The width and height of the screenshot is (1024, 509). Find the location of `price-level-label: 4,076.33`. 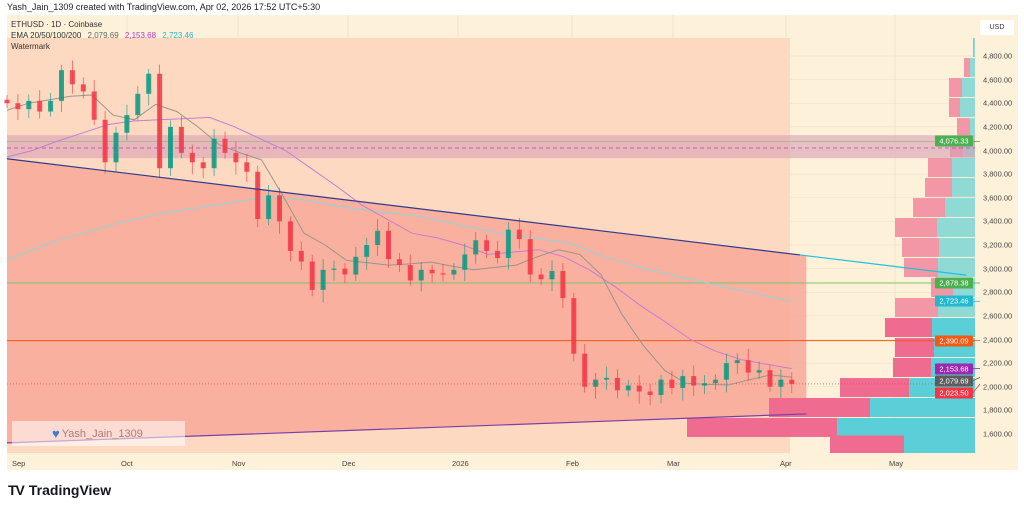

price-level-label: 4,076.33 is located at coordinates (954, 141).